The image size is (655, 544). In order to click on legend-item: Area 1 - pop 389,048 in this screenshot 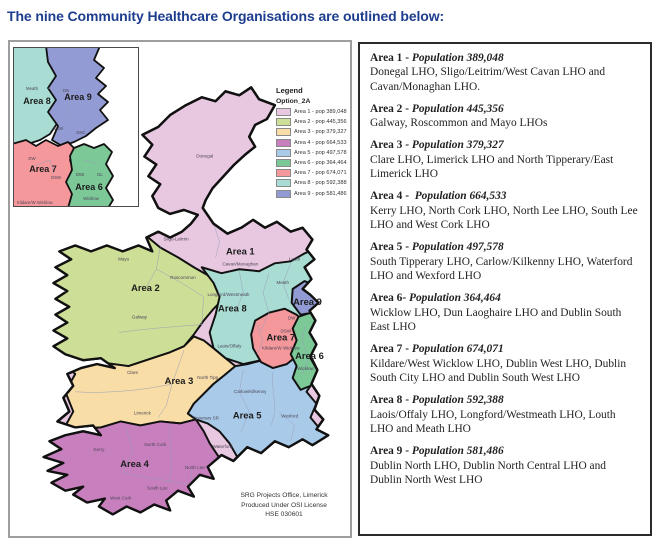, I will do `click(313, 112)`.